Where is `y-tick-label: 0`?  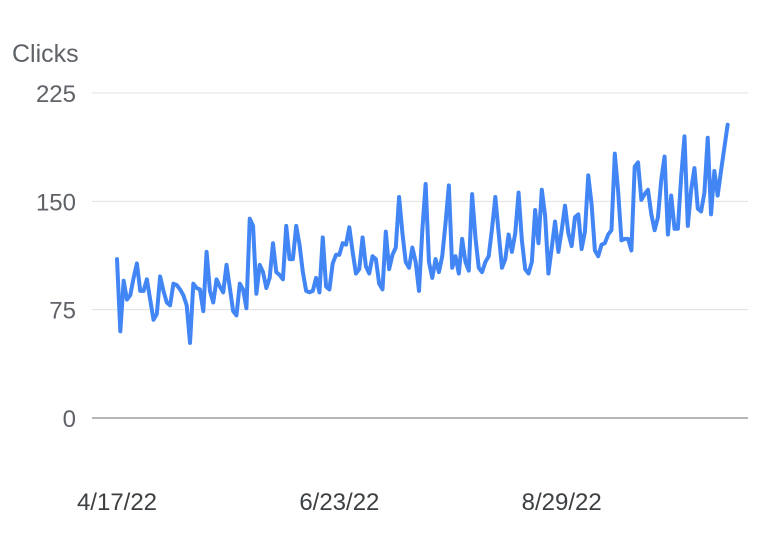 y-tick-label: 0 is located at coordinates (69, 419).